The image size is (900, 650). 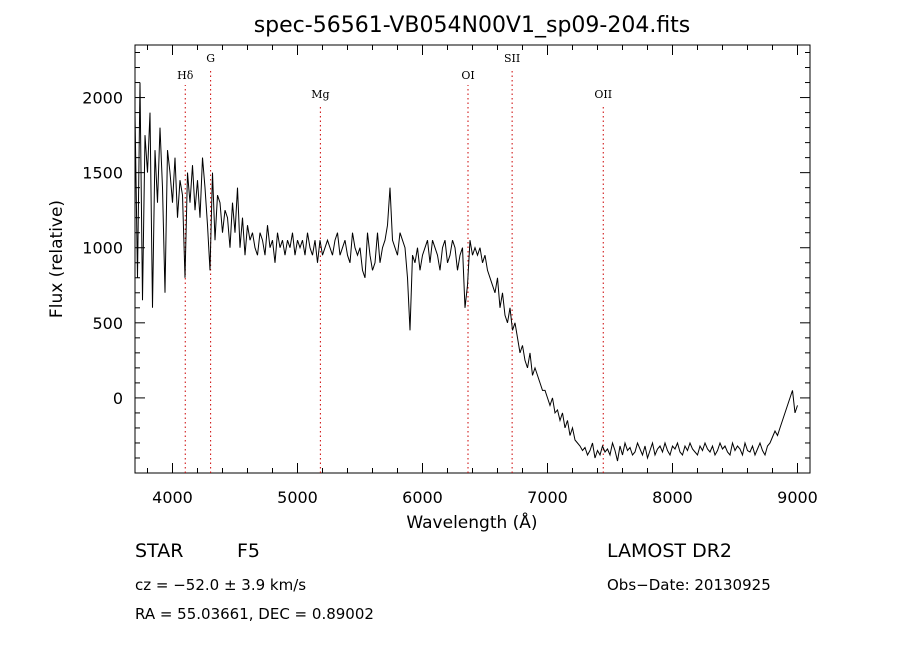 What do you see at coordinates (669, 551) in the screenshot?
I see `survey-name: LAMOST DR2` at bounding box center [669, 551].